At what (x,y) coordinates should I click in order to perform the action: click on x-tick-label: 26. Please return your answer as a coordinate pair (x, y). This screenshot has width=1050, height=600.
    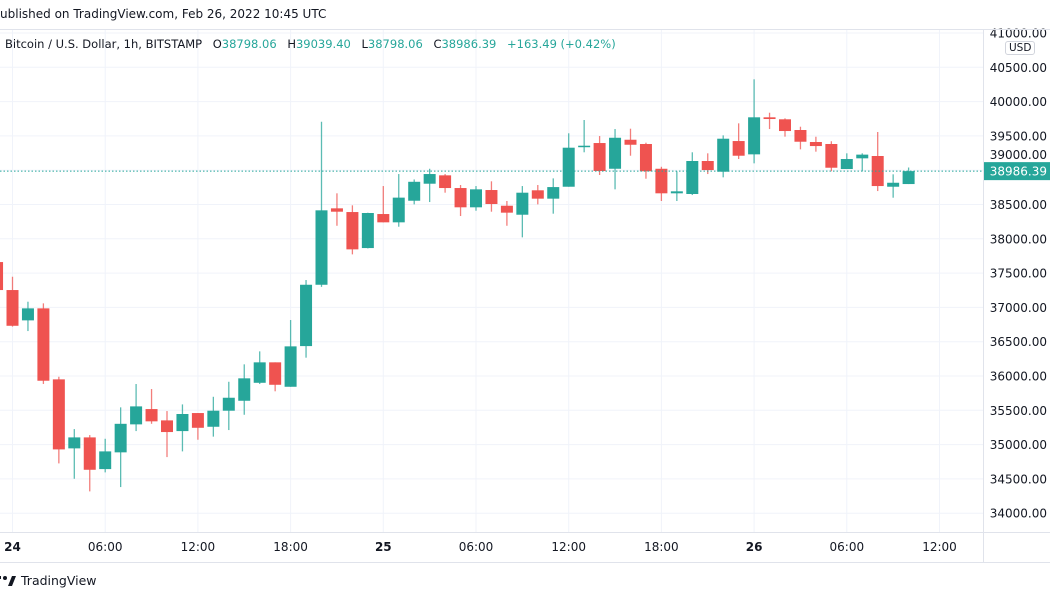
    Looking at the image, I should click on (754, 547).